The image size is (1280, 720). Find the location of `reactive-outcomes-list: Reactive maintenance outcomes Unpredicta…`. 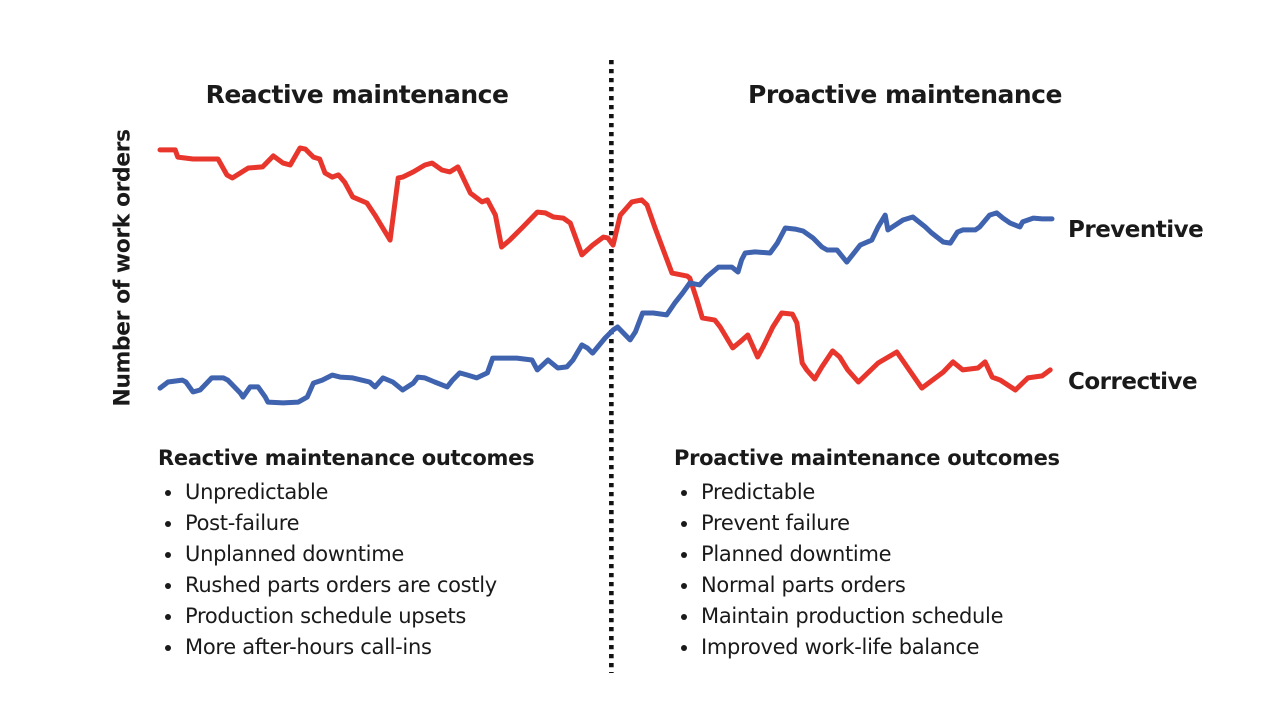

reactive-outcomes-list: Reactive maintenance outcomes Unpredicta… is located at coordinates (398, 553).